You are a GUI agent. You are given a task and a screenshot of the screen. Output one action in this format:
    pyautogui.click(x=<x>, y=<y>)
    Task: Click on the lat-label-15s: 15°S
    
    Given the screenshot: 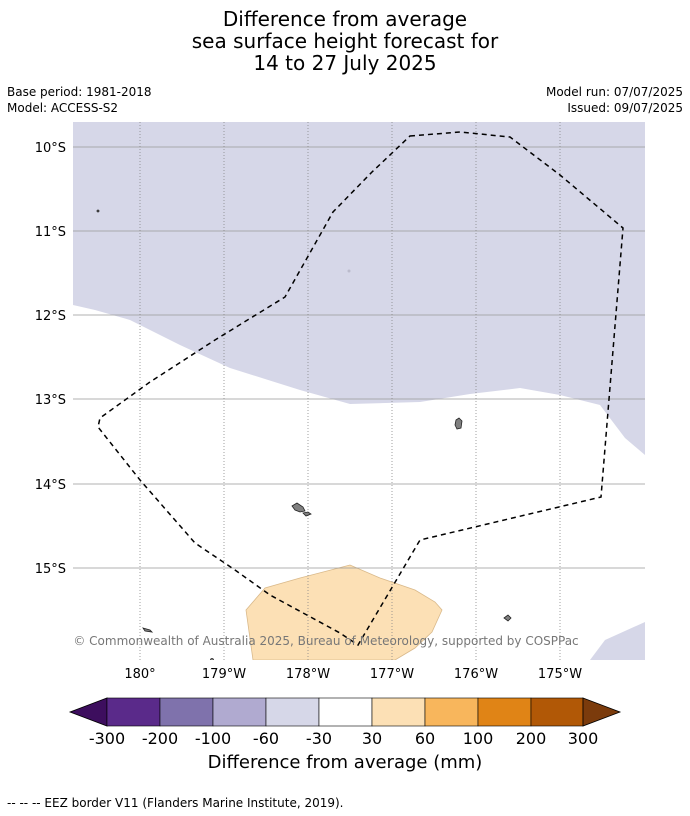 What is the action you would take?
    pyautogui.click(x=50, y=569)
    